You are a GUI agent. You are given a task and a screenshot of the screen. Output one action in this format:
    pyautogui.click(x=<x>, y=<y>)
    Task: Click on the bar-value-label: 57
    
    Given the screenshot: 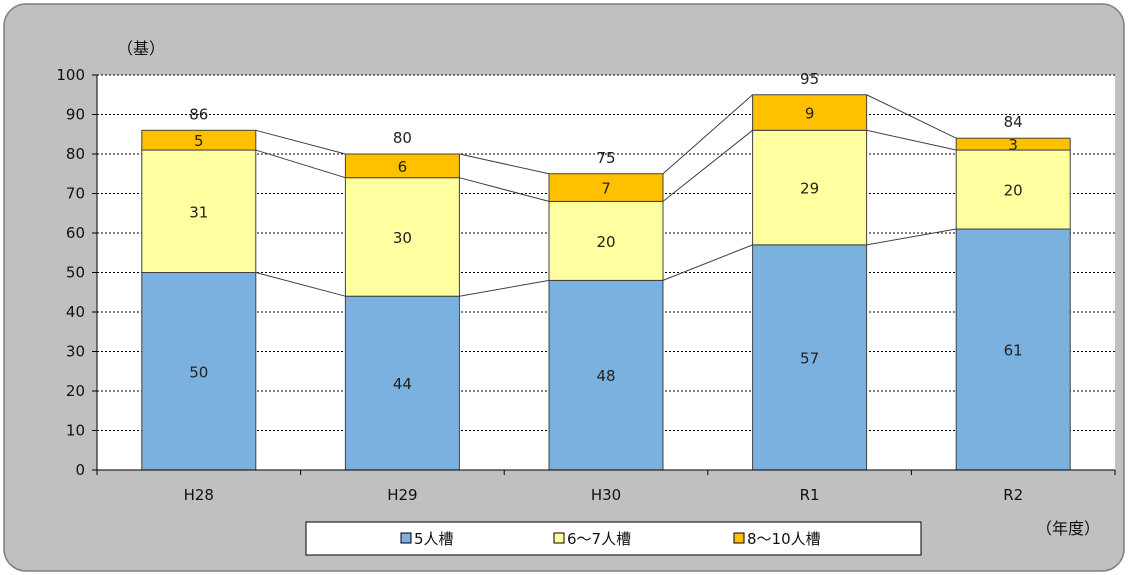 What is the action you would take?
    pyautogui.click(x=809, y=358)
    